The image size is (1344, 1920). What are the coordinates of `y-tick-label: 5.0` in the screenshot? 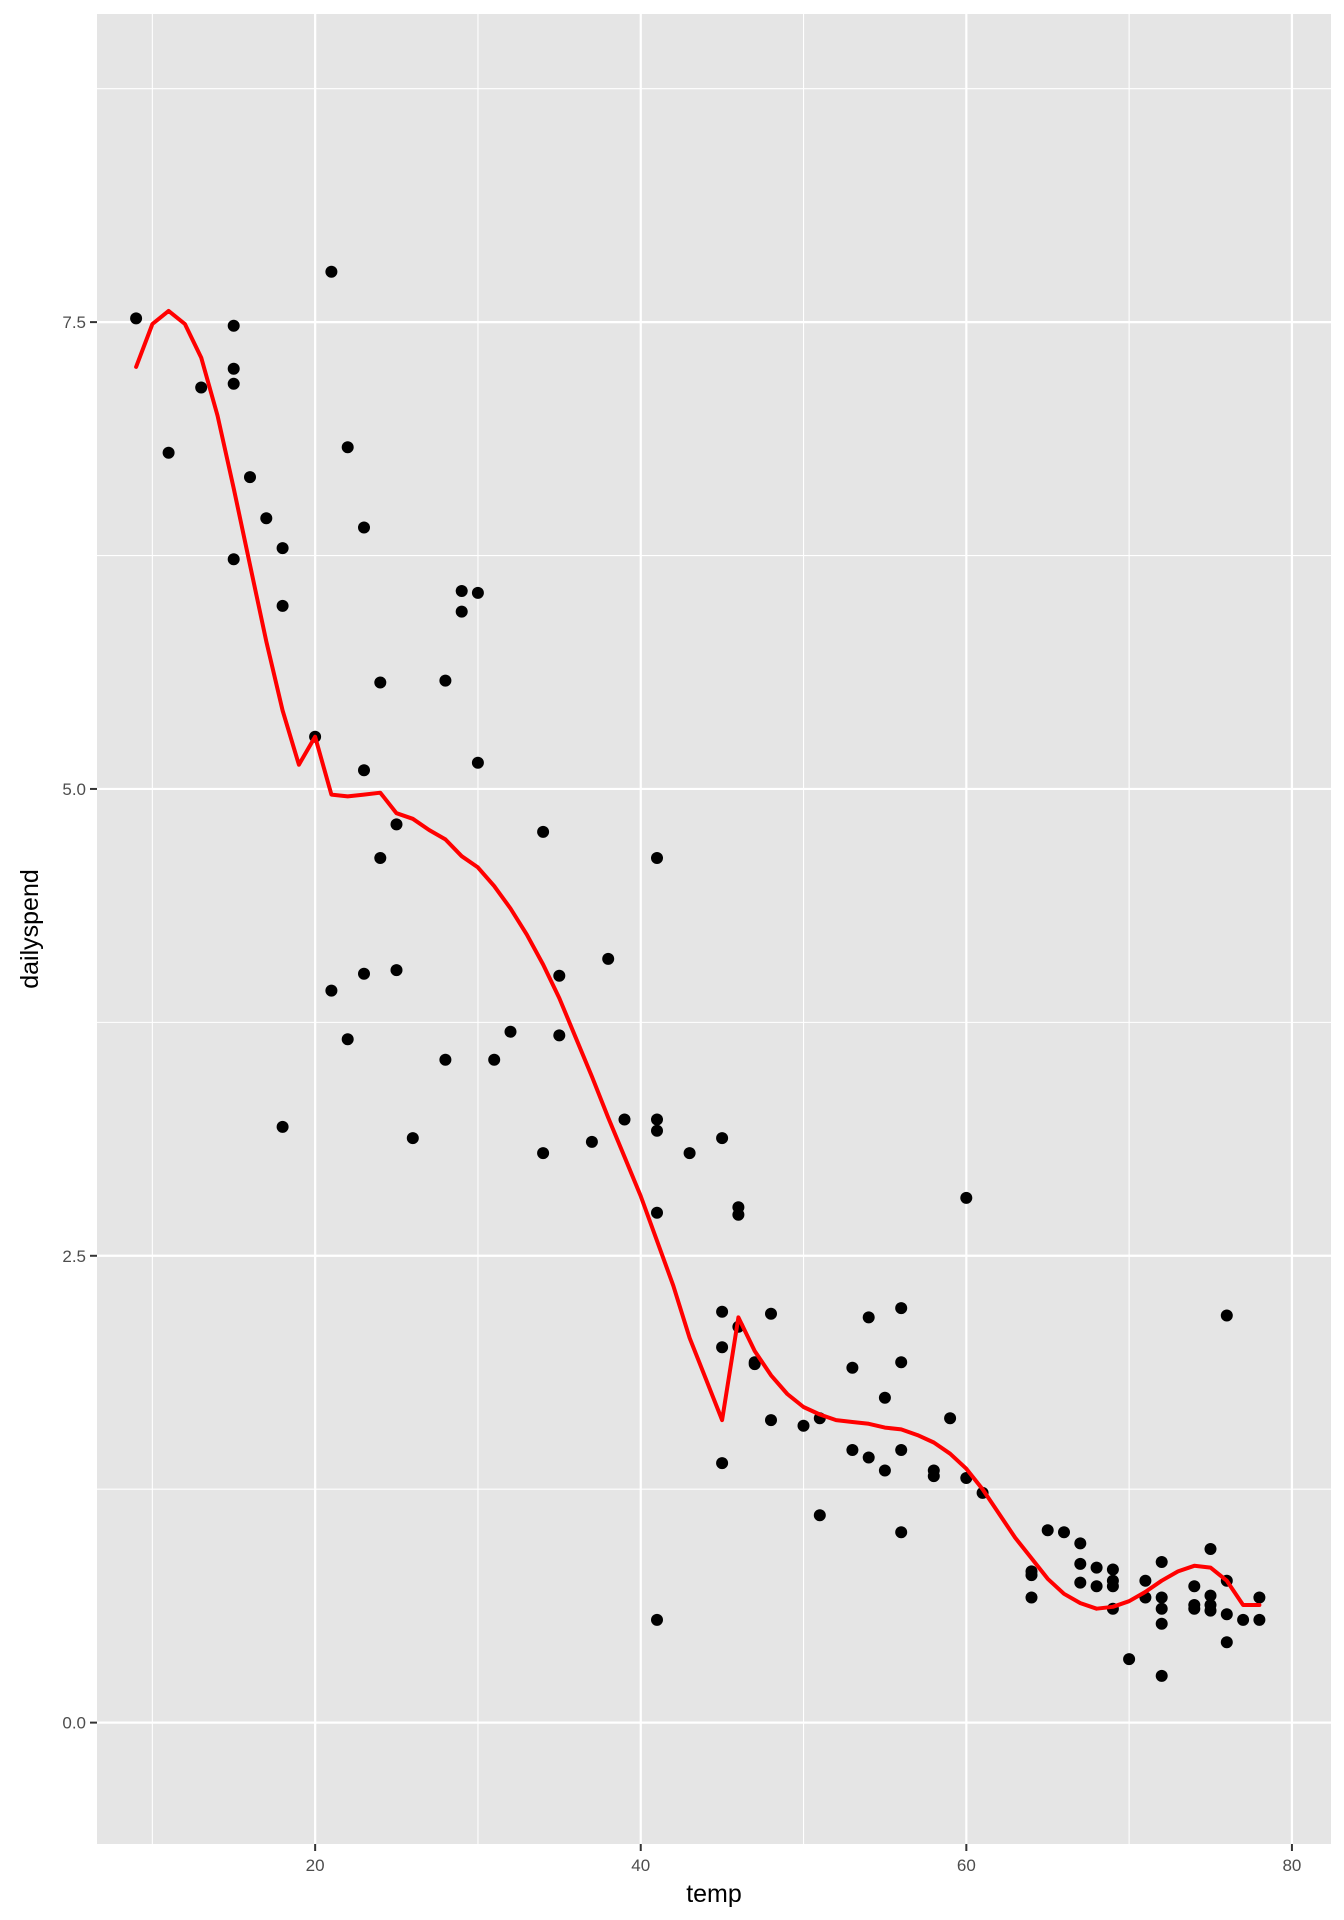 It's located at (74, 789).